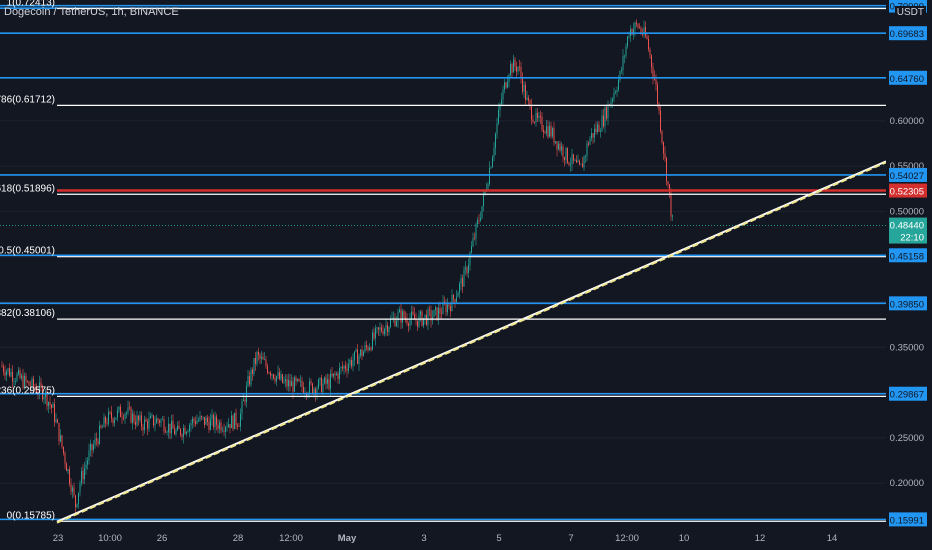 The height and width of the screenshot is (550, 932). I want to click on price-badge-label: 0.54027, so click(907, 176).